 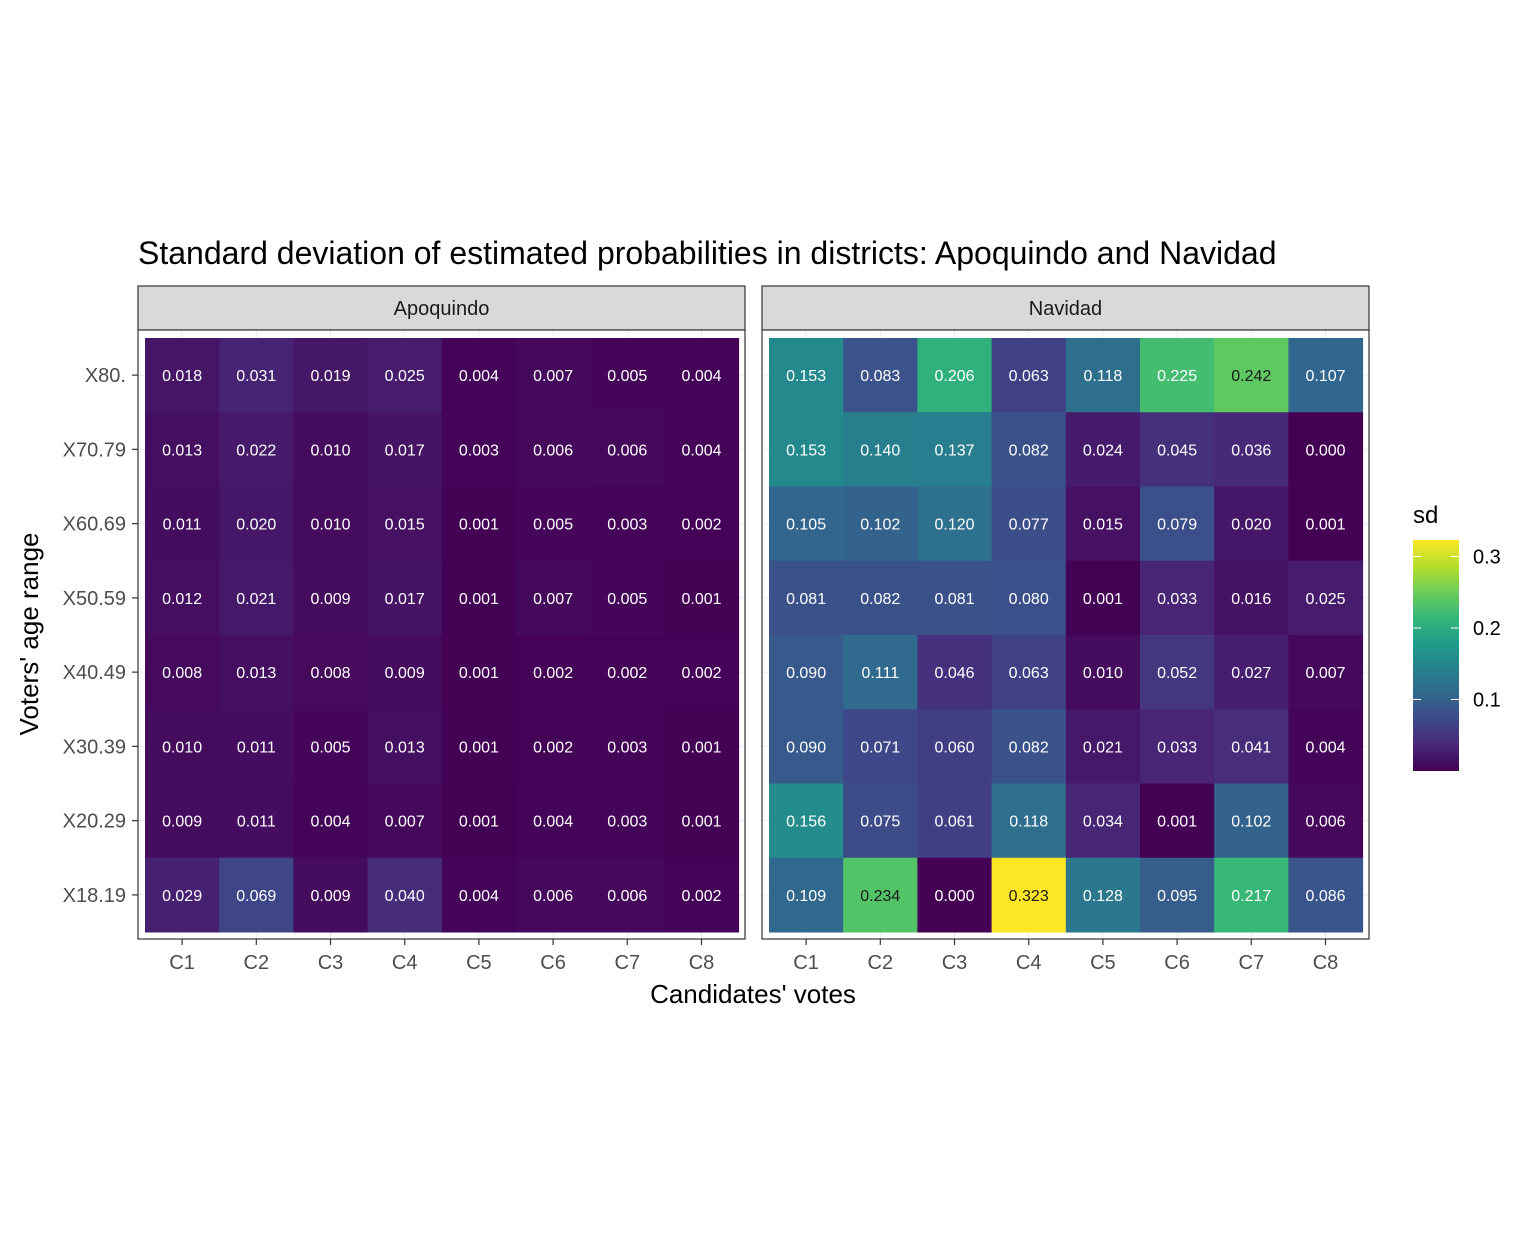 What do you see at coordinates (1487, 700) in the screenshot?
I see `legend-tick-label: 0.1` at bounding box center [1487, 700].